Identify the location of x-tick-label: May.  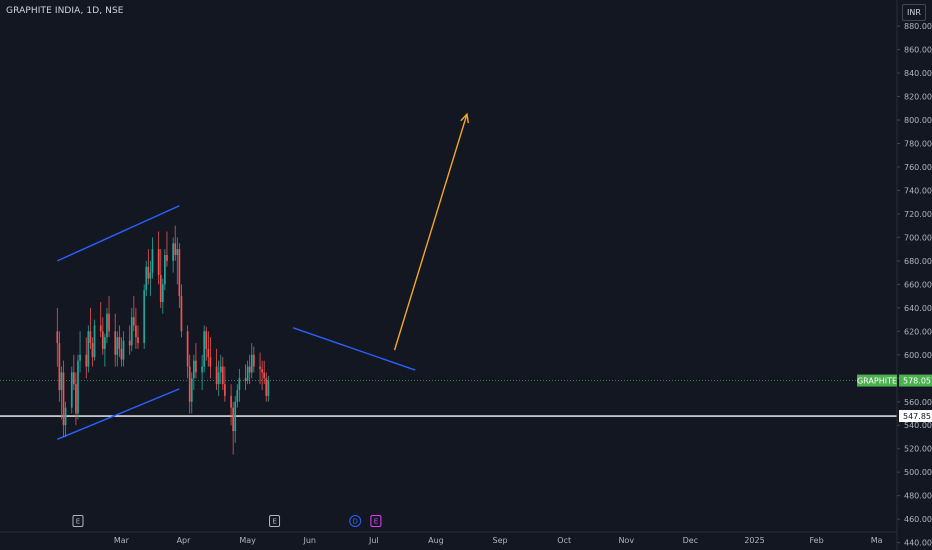
(247, 540).